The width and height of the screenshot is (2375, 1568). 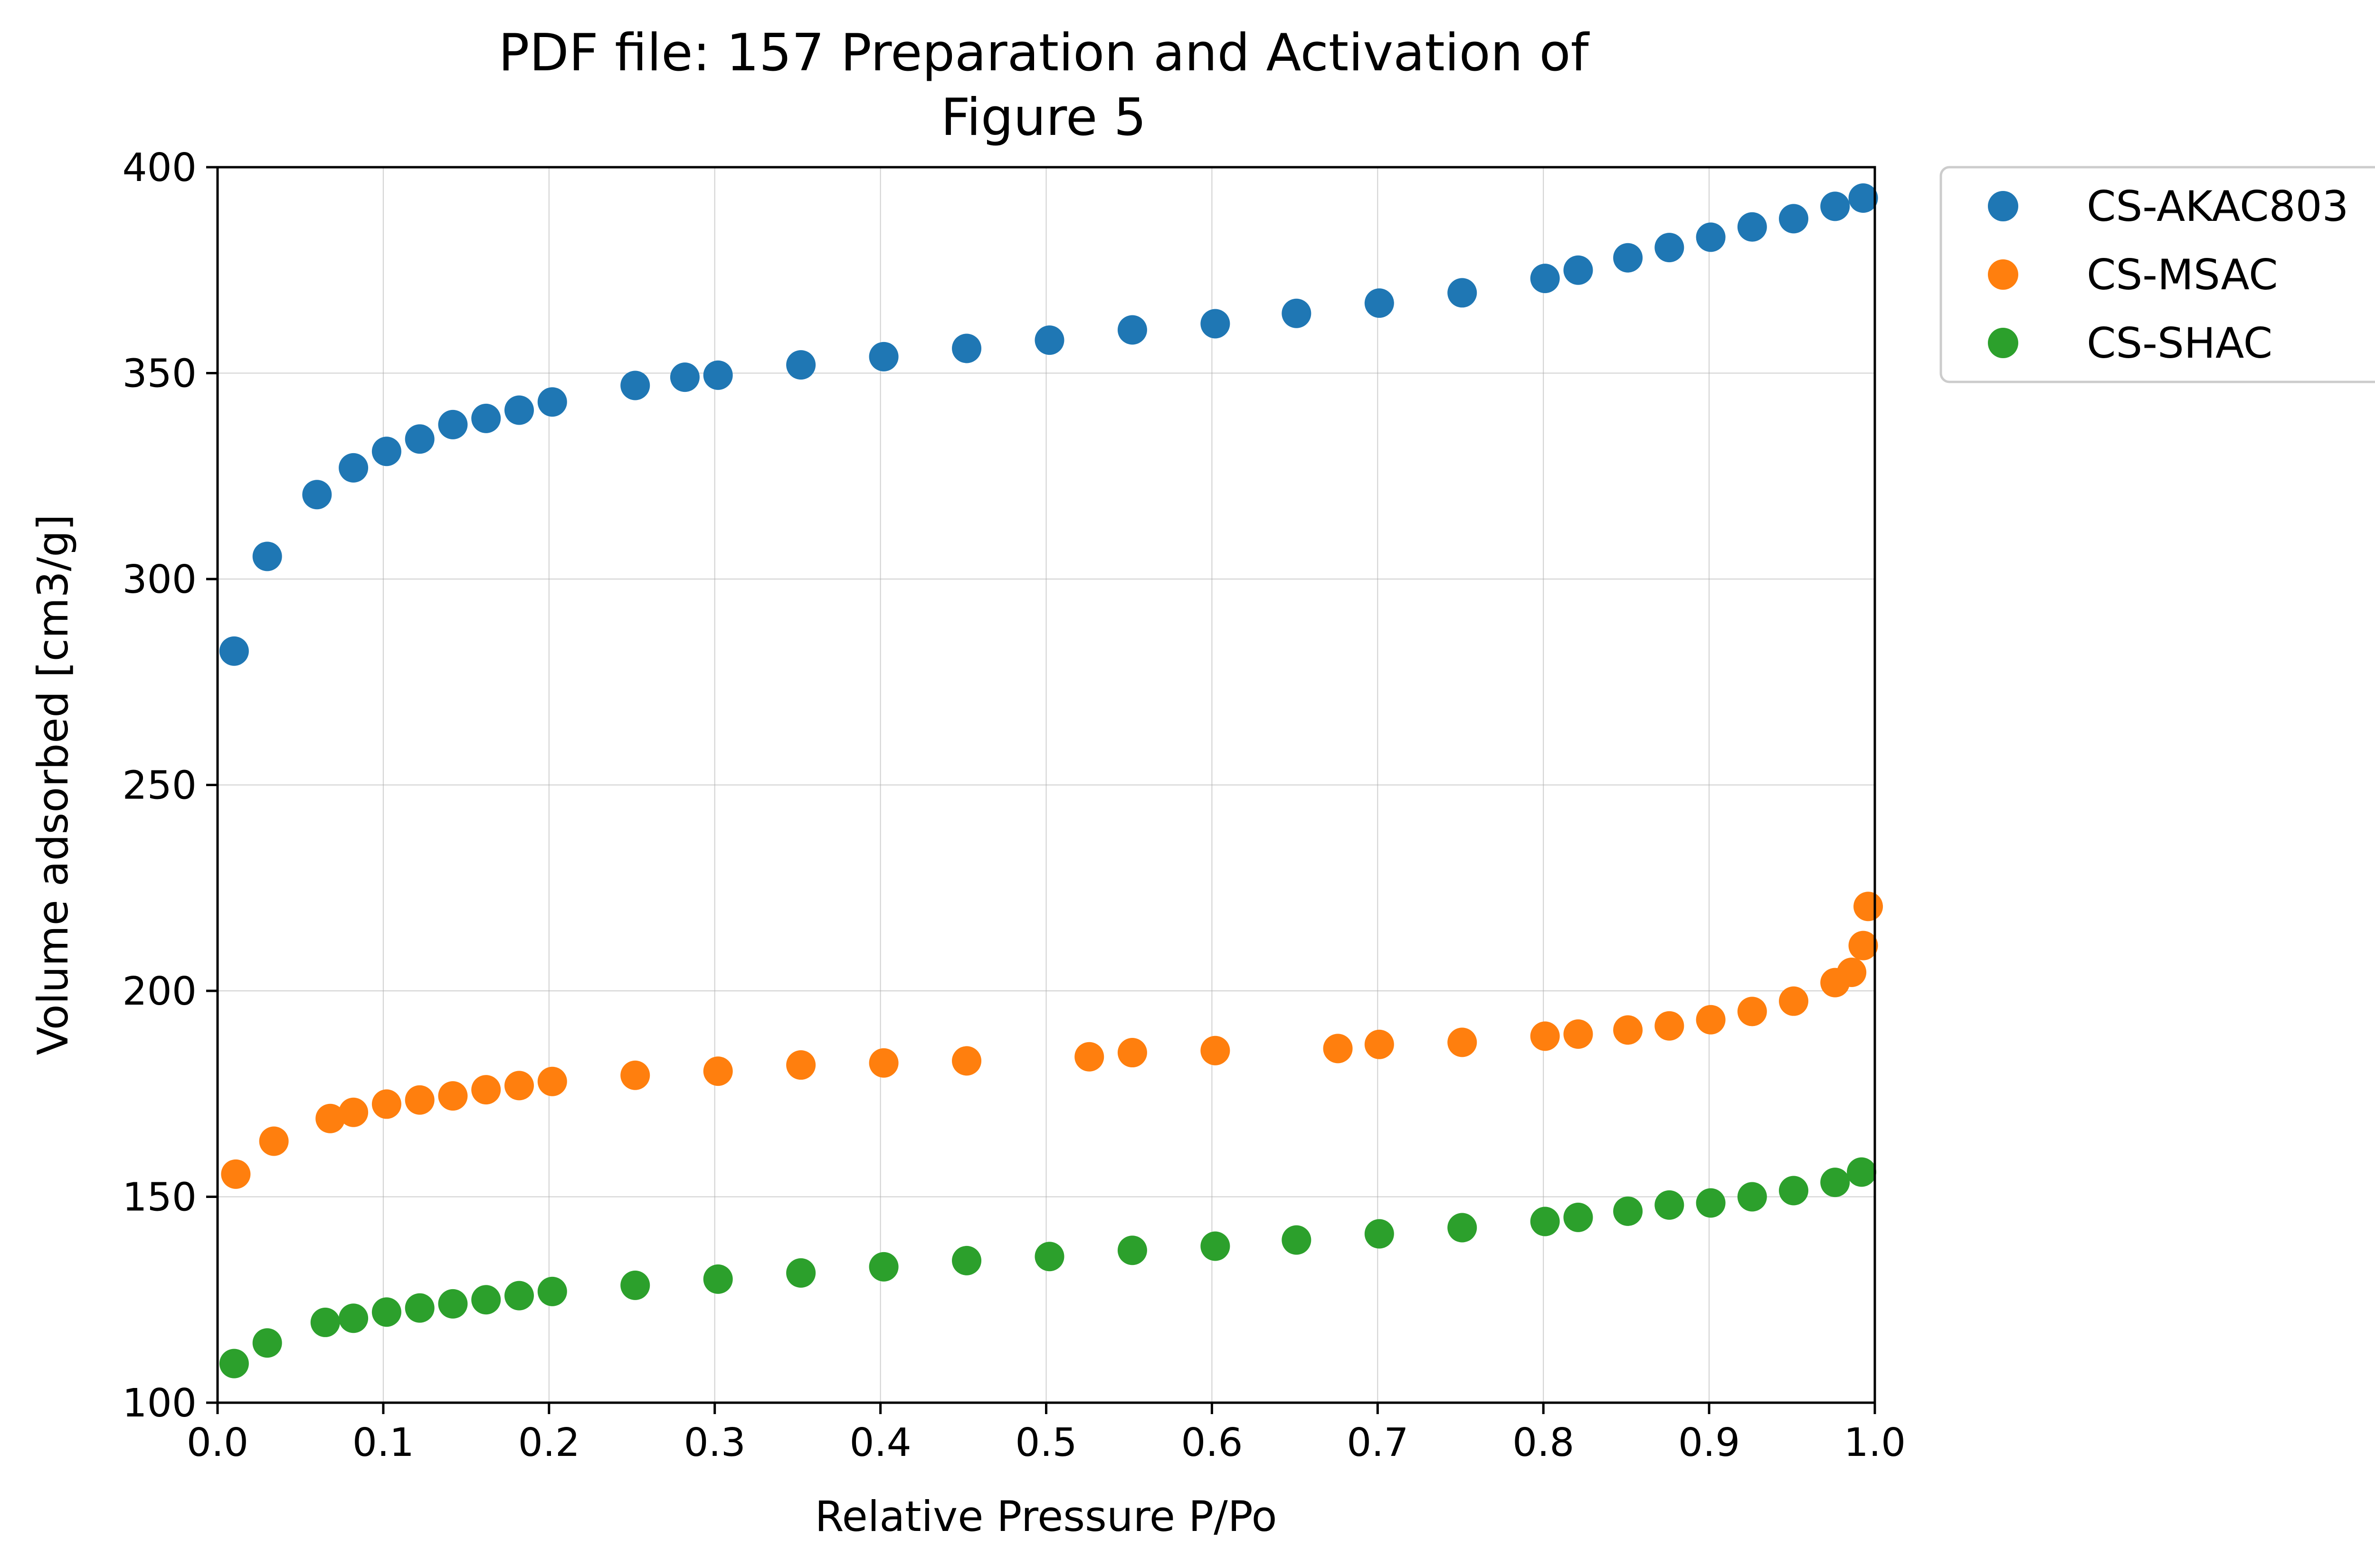 I want to click on x-tick-label: 0.9, so click(x=1709, y=1442).